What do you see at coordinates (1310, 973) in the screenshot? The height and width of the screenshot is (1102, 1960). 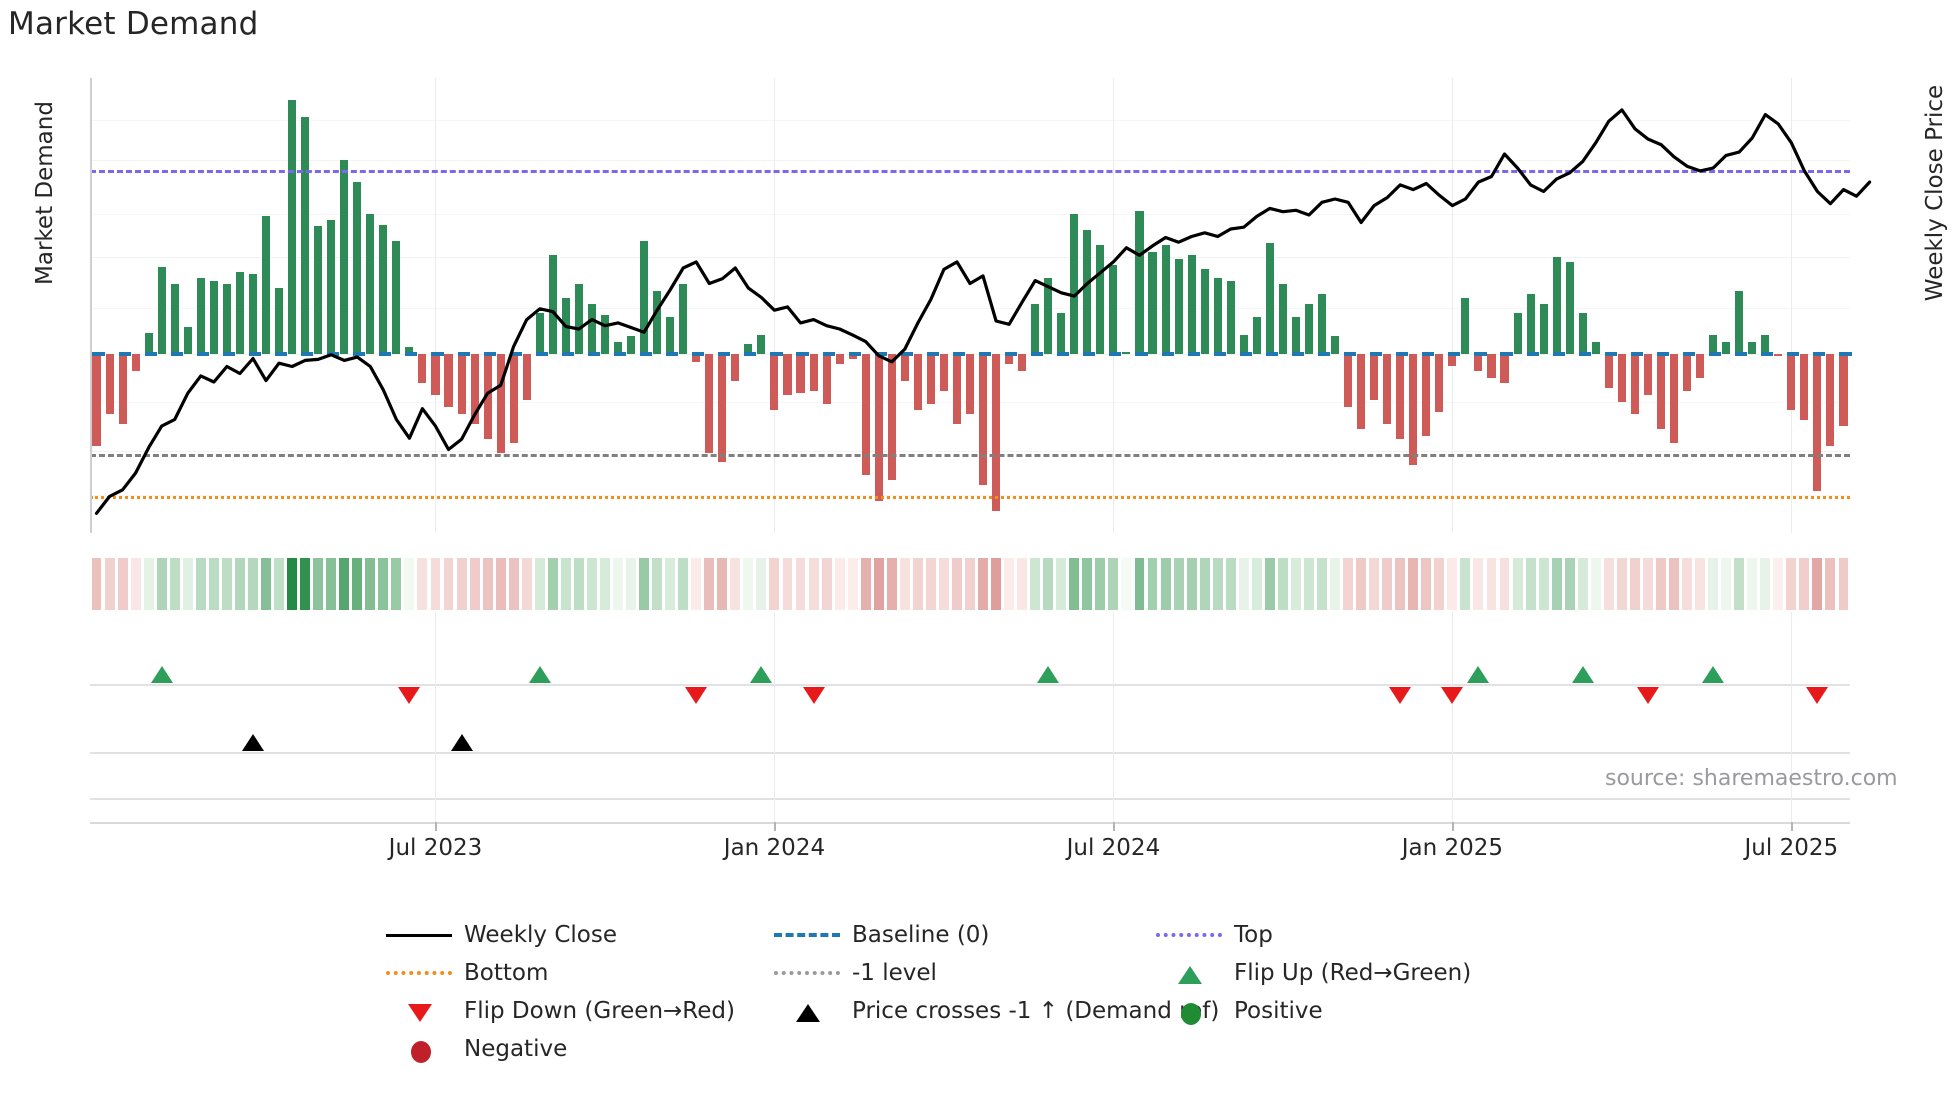 I see `legend-item: Flip Up (Red→Green)` at bounding box center [1310, 973].